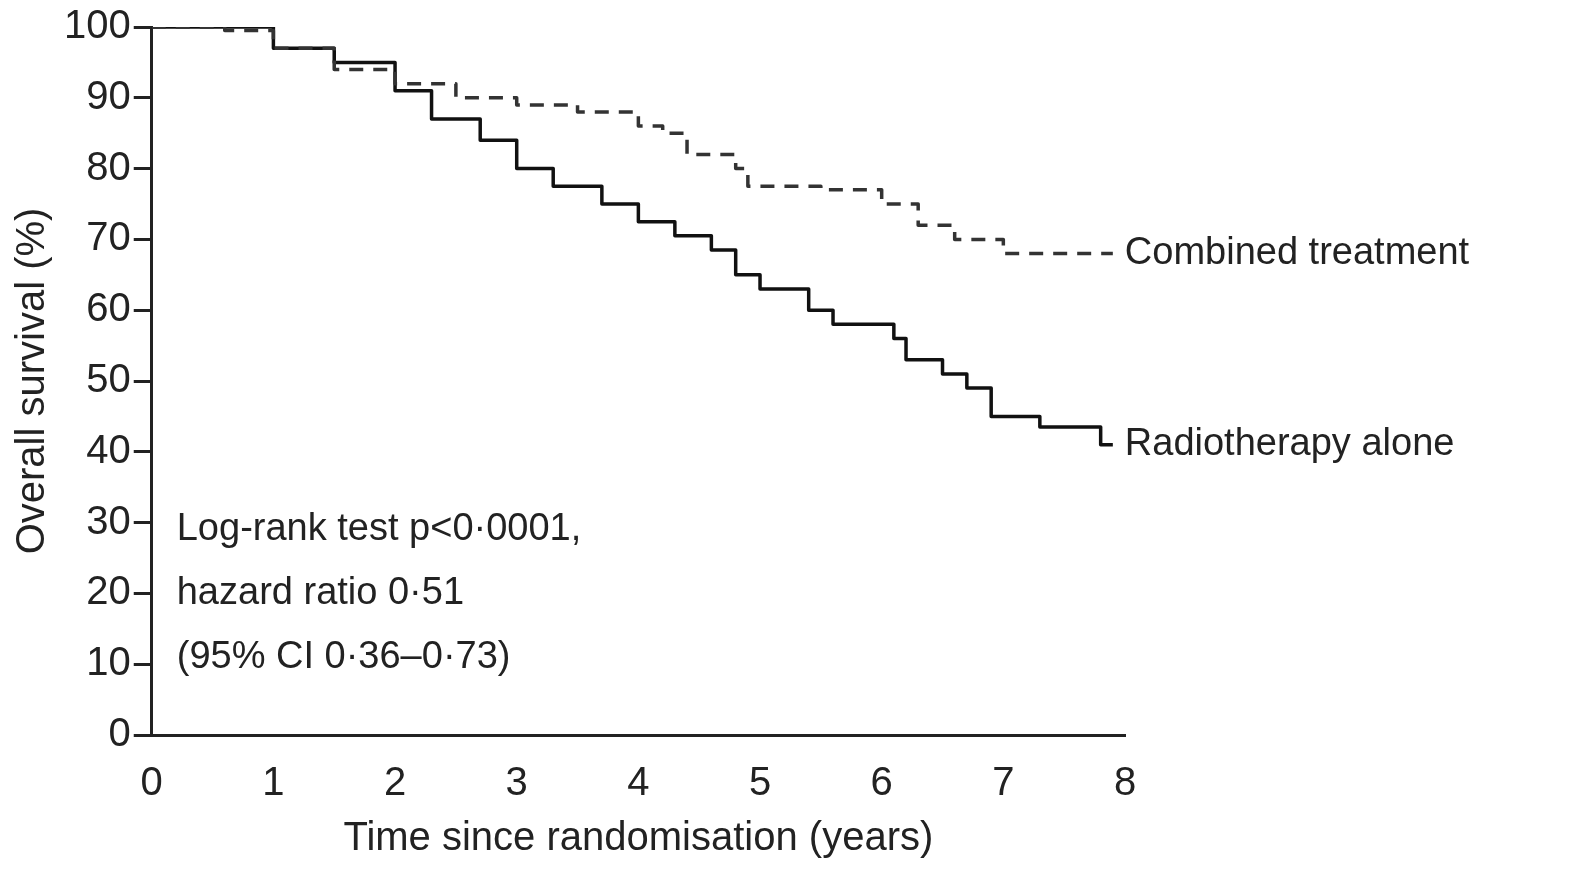 This screenshot has width=1575, height=872. Describe the element at coordinates (108, 661) in the screenshot. I see `y-tick-label: 10` at that location.